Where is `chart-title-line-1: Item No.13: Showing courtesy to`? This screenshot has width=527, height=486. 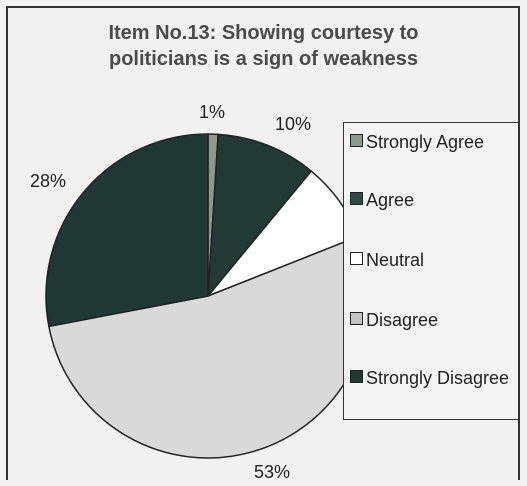
chart-title-line-1: Item No.13: Showing courtesy to is located at coordinates (263, 33).